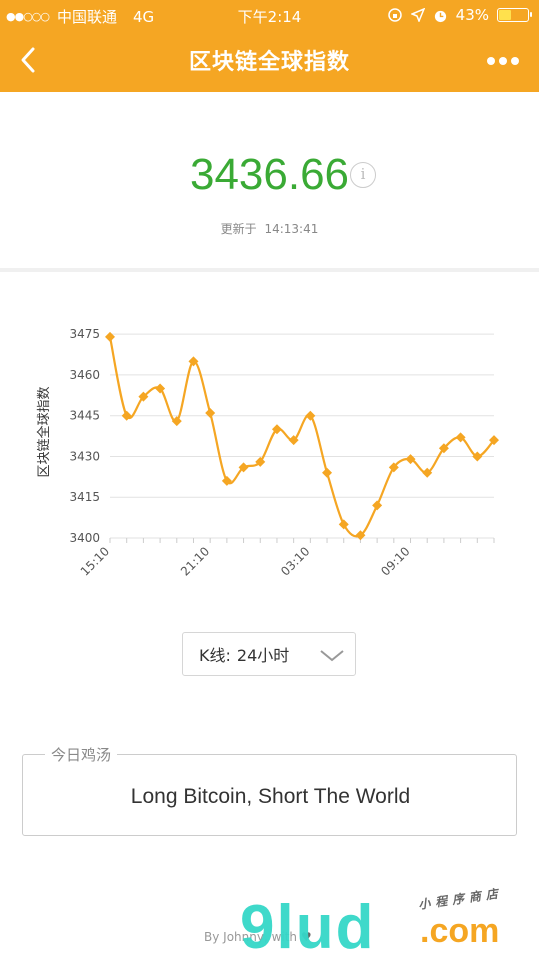 The image size is (539, 960). I want to click on footer-credit: By Johnny, with ♥, so click(258, 937).